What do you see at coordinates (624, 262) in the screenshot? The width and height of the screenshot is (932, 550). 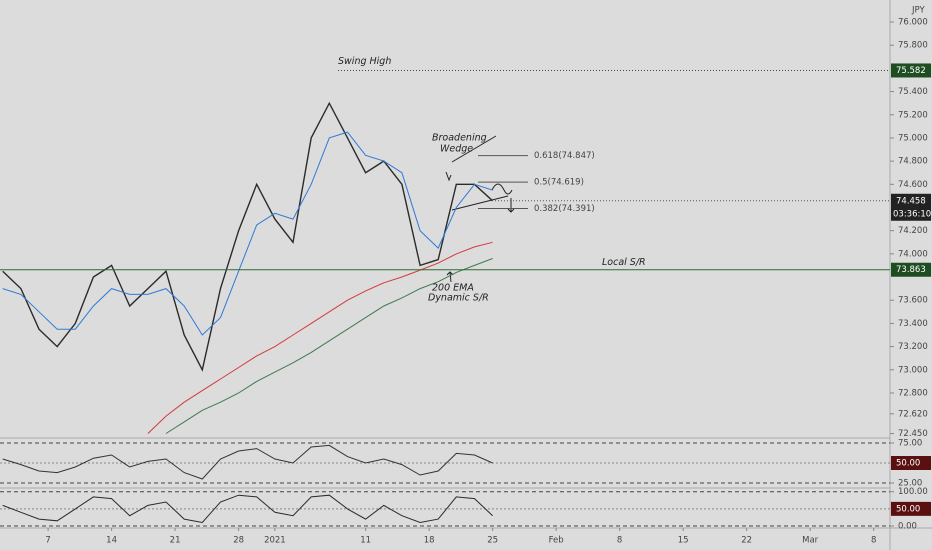 I see `annotation: Local S/R` at bounding box center [624, 262].